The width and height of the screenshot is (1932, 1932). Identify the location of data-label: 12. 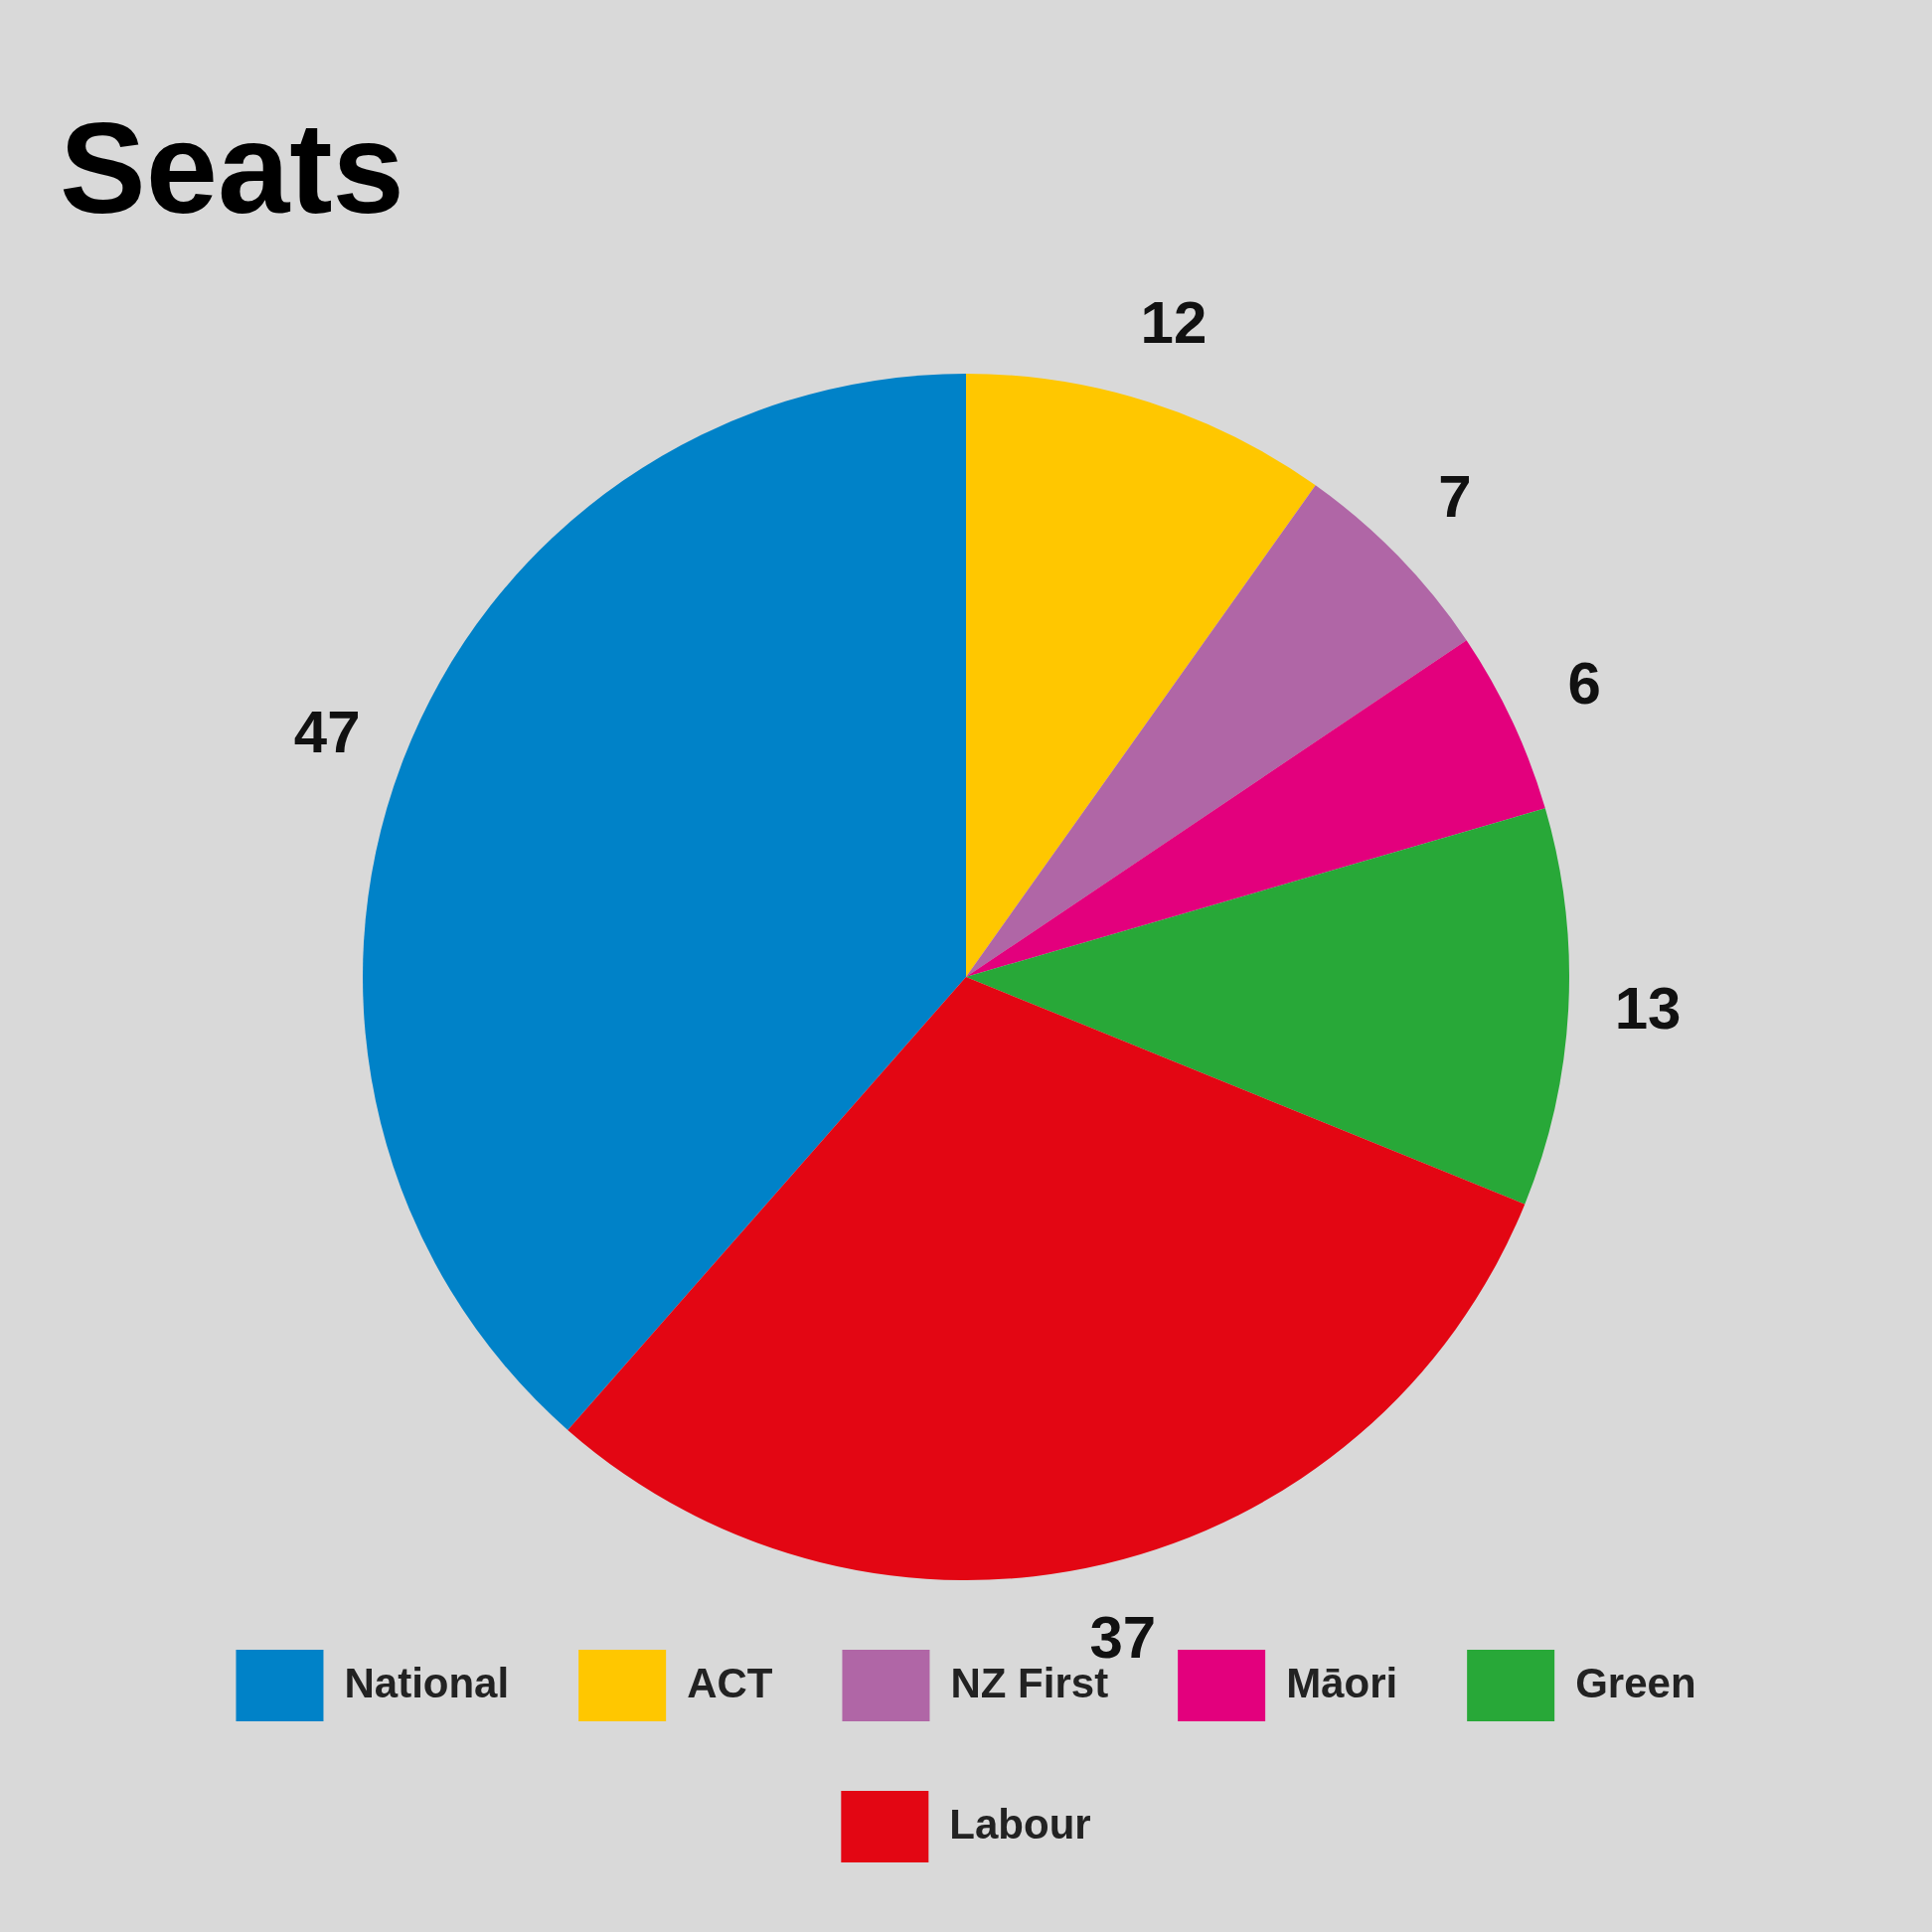
(1174, 323).